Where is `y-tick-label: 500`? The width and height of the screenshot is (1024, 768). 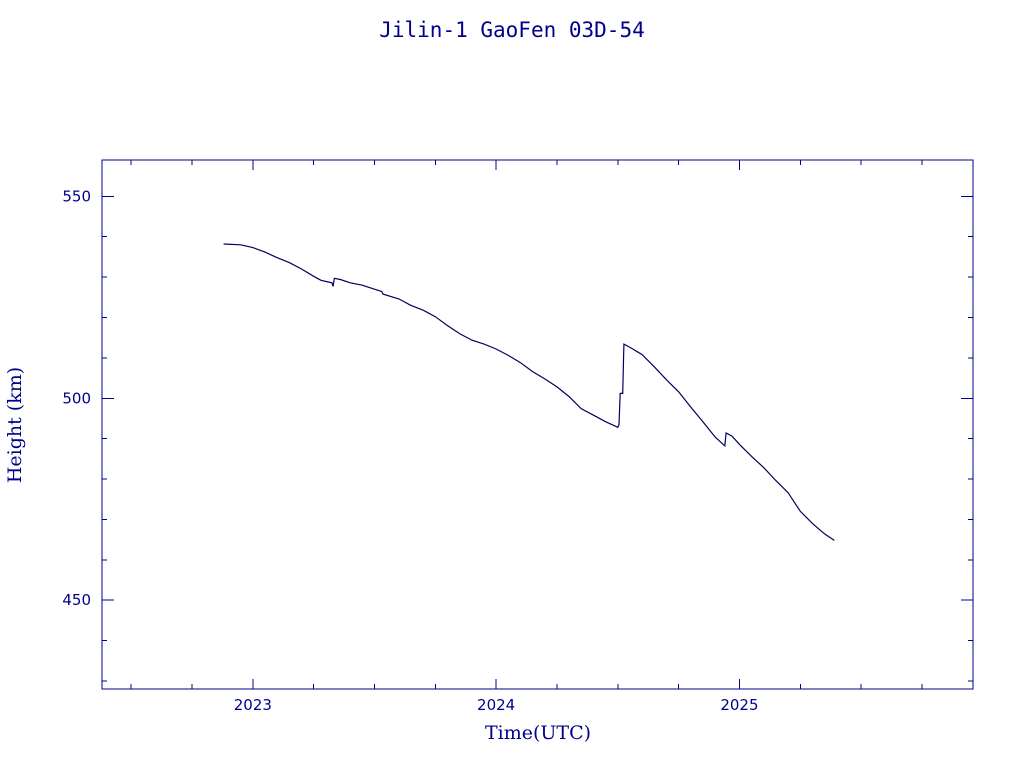 y-tick-label: 500 is located at coordinates (76, 398).